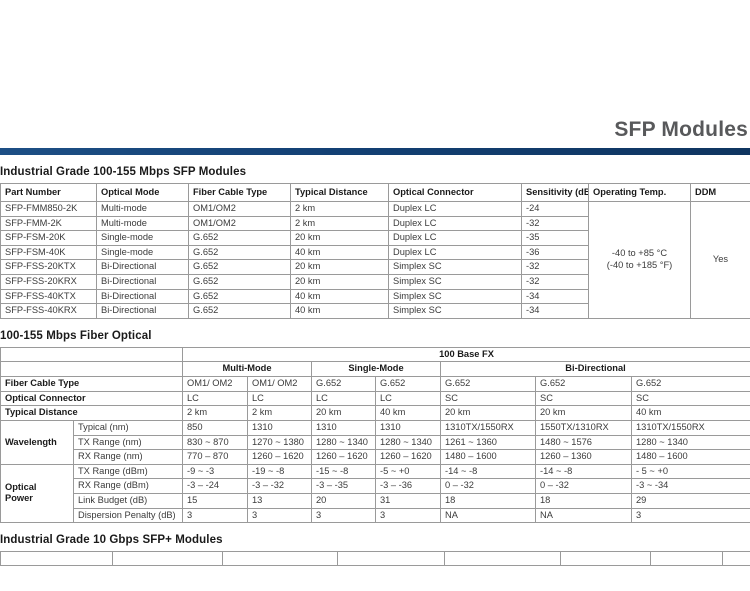 This screenshot has height=591, width=750. I want to click on cell-value: 2 km, so click(279, 413).